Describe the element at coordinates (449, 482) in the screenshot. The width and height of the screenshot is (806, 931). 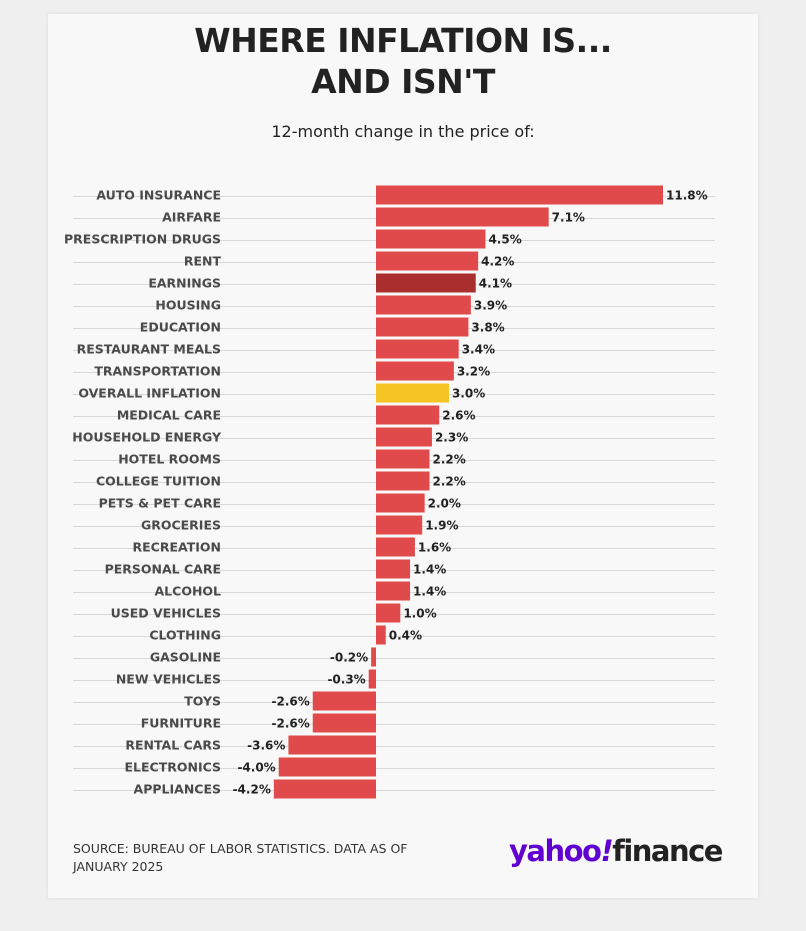
I see `value-label-college-tuition: 2.2%` at that location.